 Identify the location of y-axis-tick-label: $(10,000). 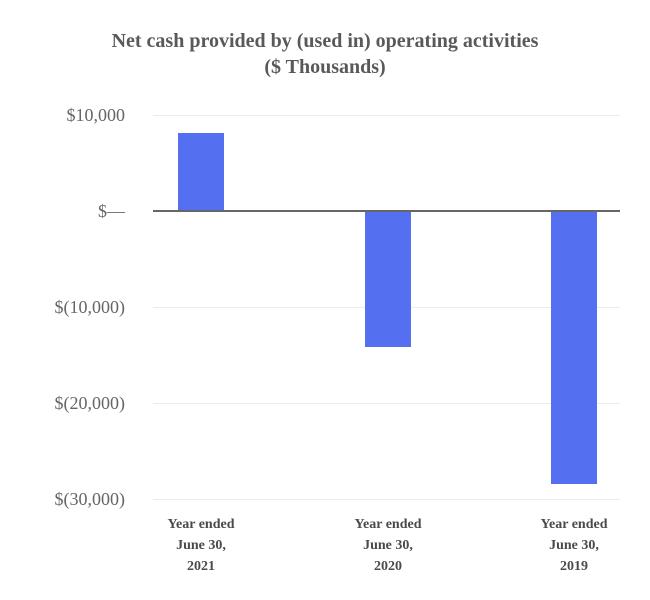
(90, 307).